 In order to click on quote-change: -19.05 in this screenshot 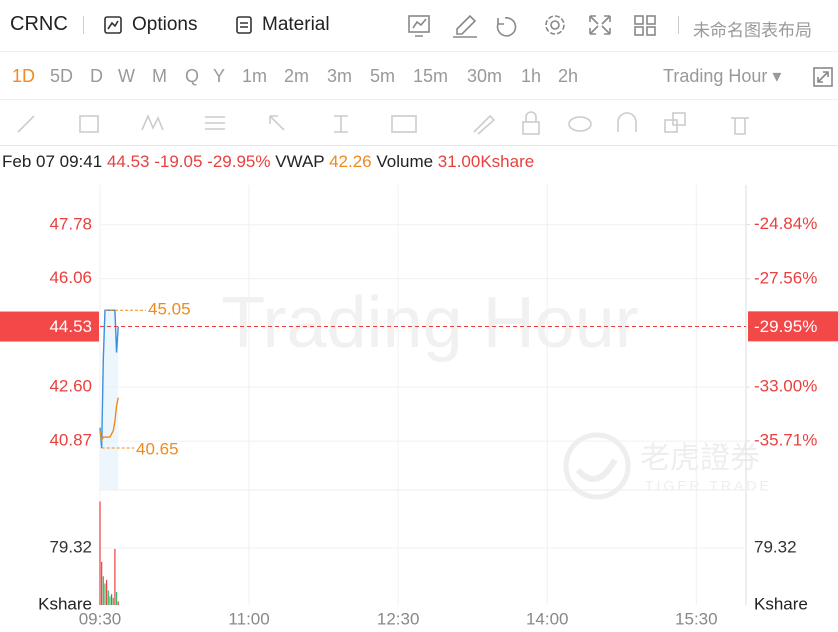, I will do `click(178, 161)`.